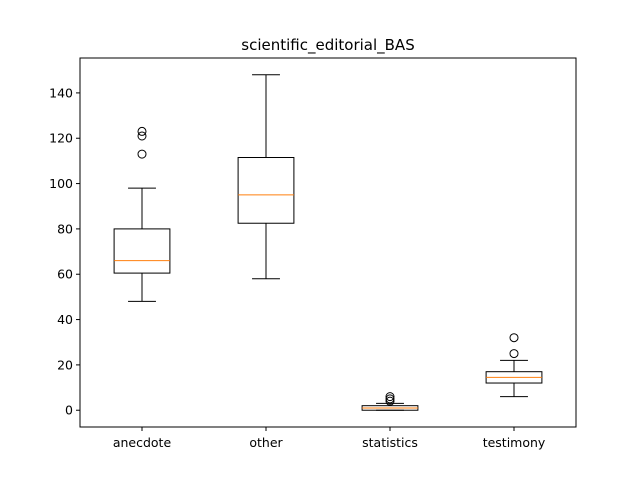  I want to click on y-tick-label: 140, so click(61, 92).